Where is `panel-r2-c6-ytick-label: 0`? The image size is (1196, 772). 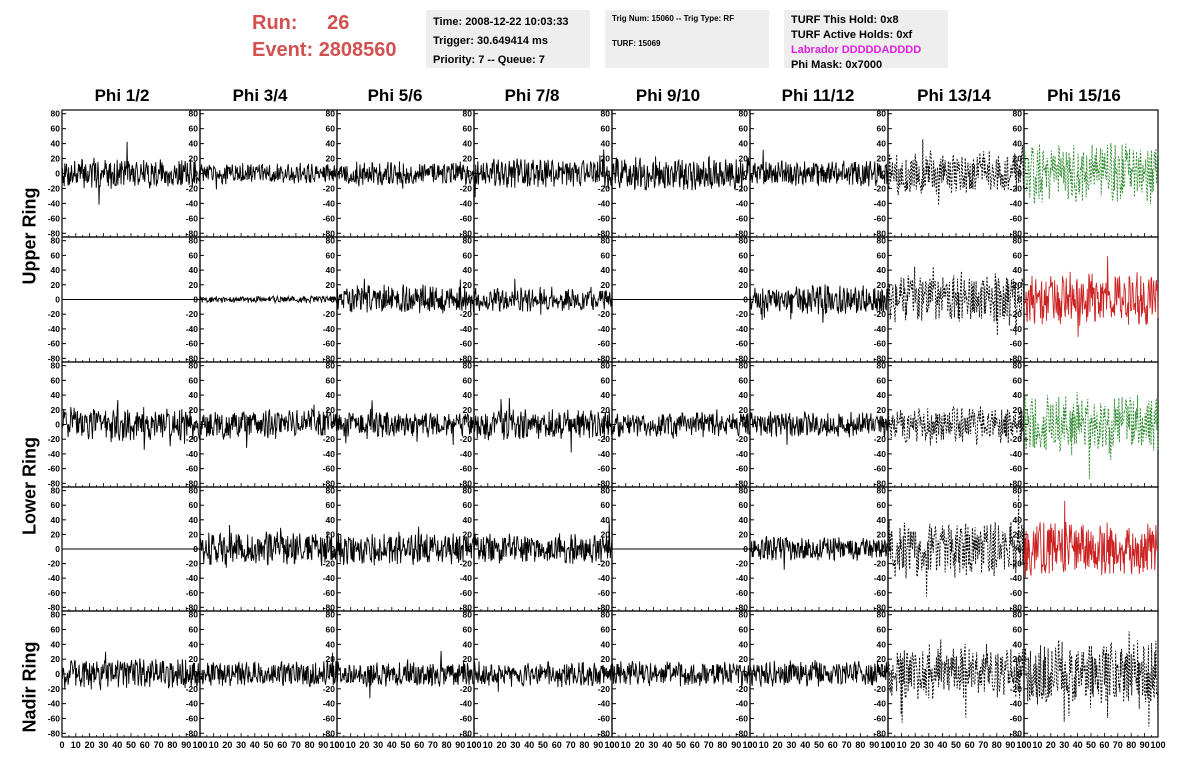
panel-r2-c6-ytick-label: 0 is located at coordinates (883, 425).